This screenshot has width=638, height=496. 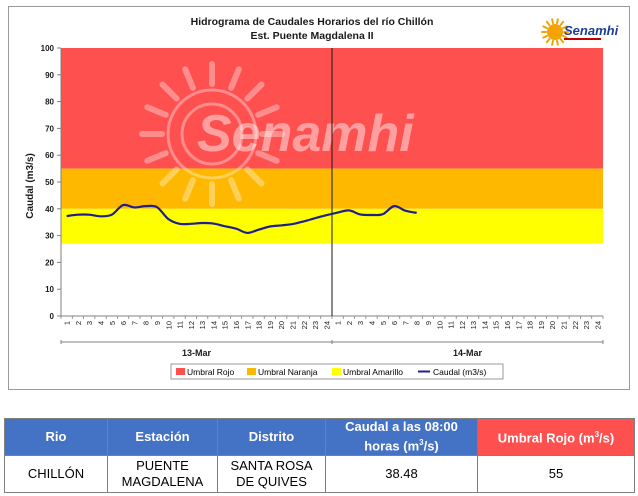 I want to click on caudal-series-line, so click(x=241, y=219).